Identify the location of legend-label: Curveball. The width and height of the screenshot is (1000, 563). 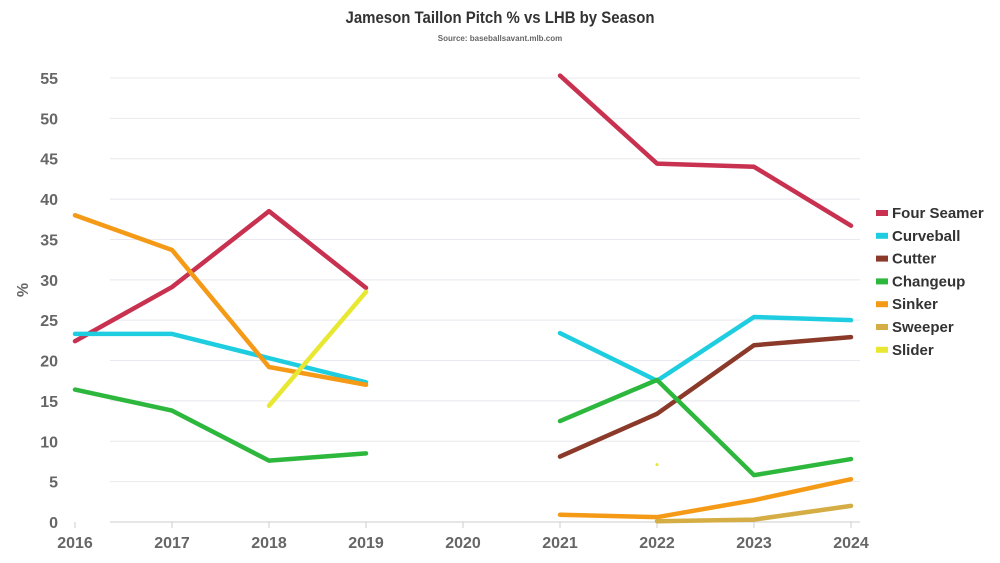
(926, 236).